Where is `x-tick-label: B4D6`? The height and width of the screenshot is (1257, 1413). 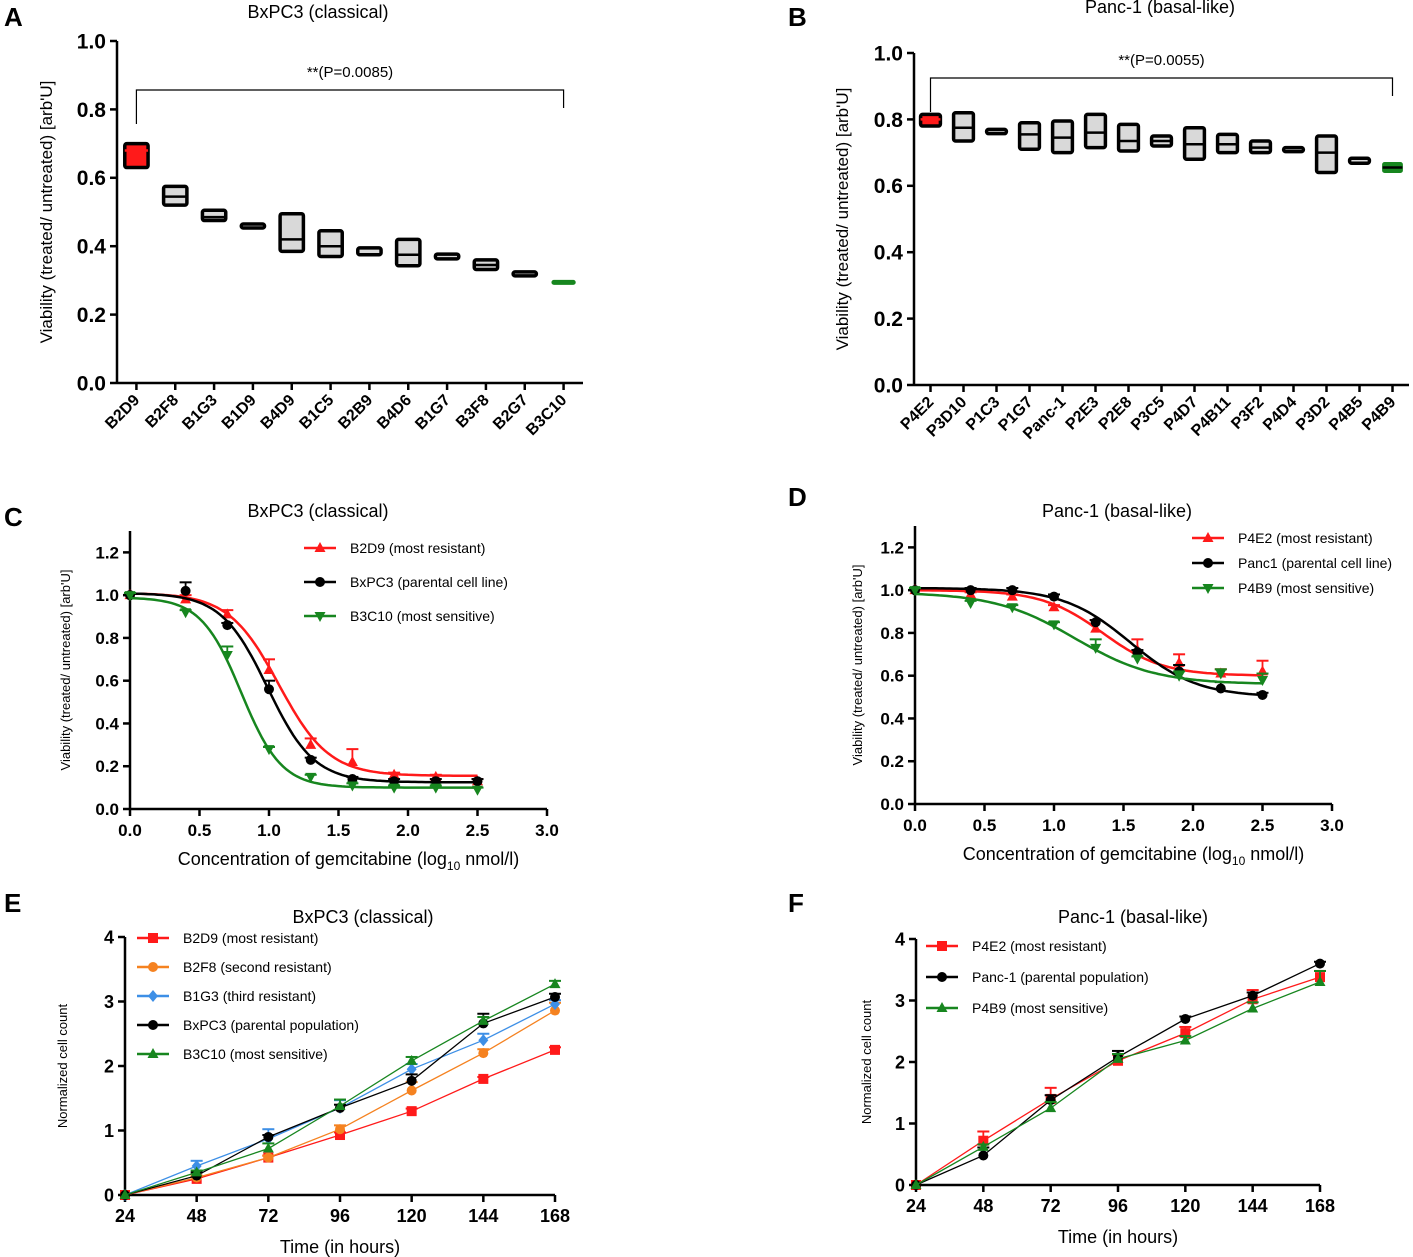 x-tick-label: B4D6 is located at coordinates (394, 412).